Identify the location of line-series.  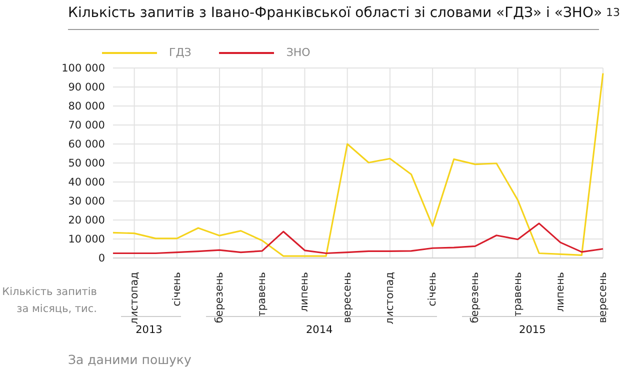
(358, 238).